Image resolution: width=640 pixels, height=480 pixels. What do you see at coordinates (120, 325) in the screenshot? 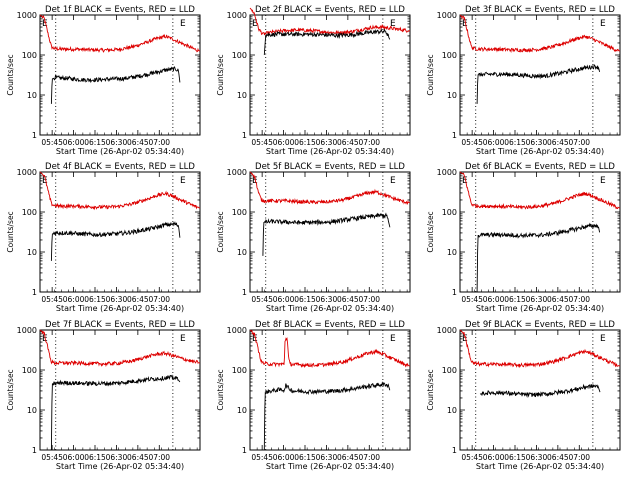
I see `panel-title: Det 7f BLACK = Events, RED = LLD` at bounding box center [120, 325].